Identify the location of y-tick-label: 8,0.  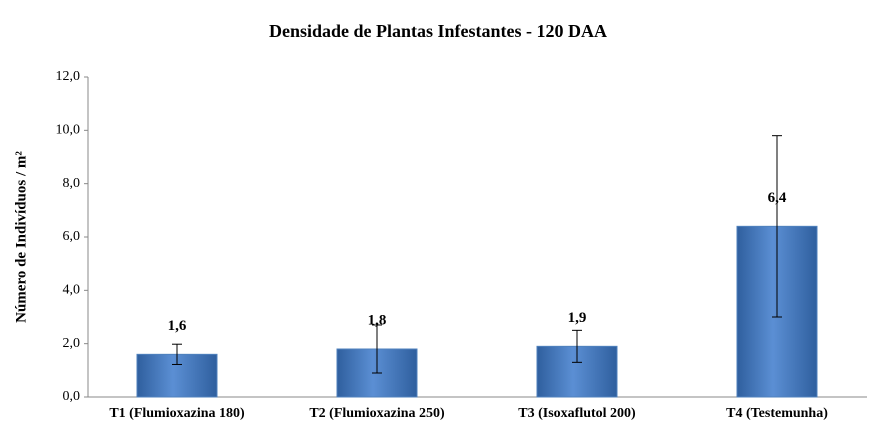
(72, 183).